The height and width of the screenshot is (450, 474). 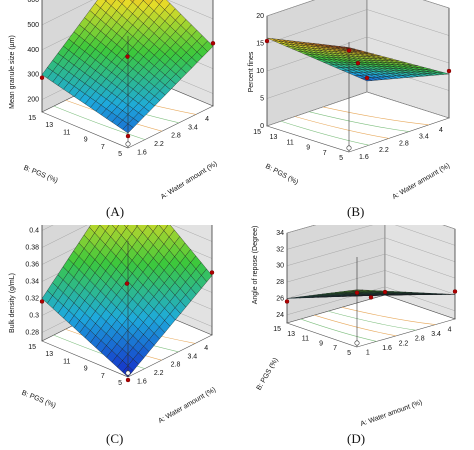 What do you see at coordinates (33, 50) in the screenshot?
I see `z-tick-label: 400` at bounding box center [33, 50].